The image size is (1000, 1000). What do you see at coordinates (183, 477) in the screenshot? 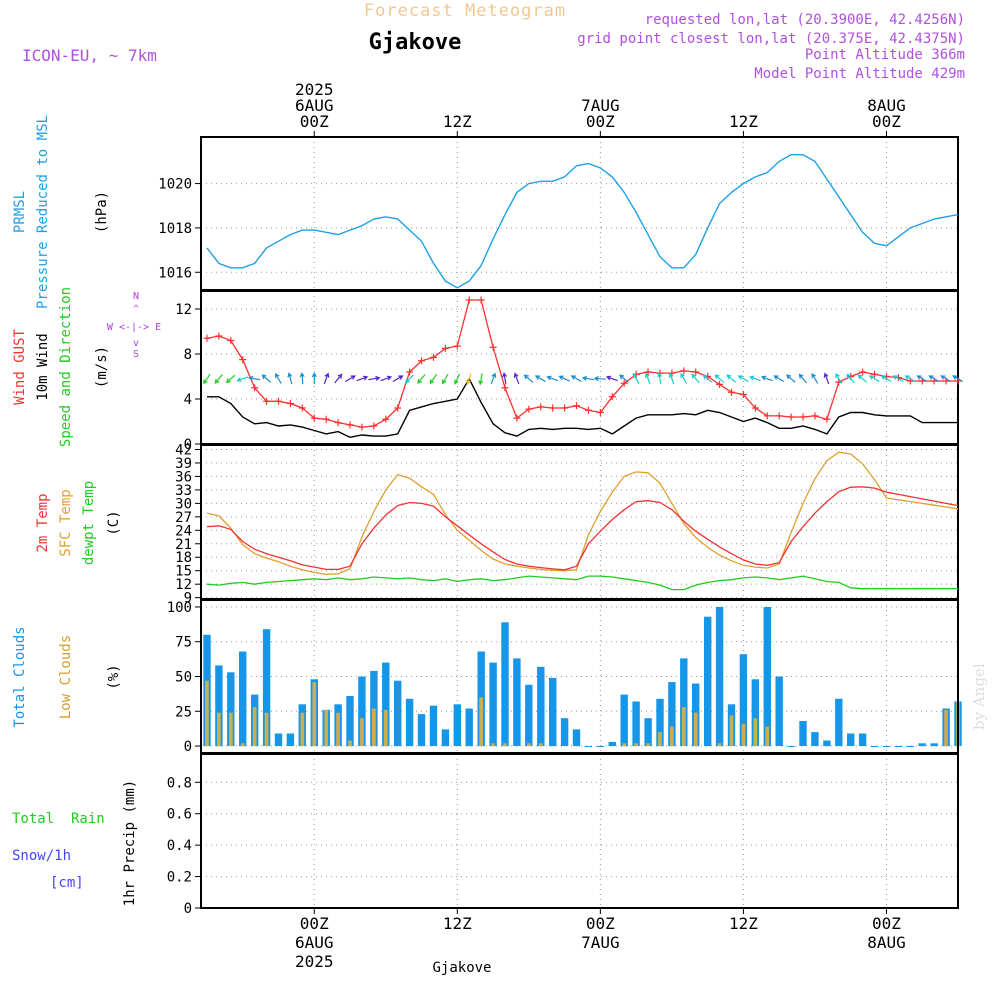
I see `y-tick-label: 36` at bounding box center [183, 477].